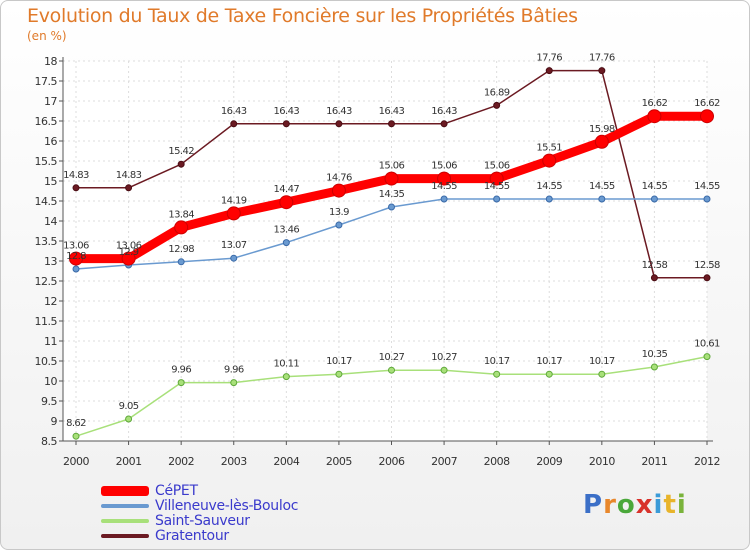 The width and height of the screenshot is (750, 550). Describe the element at coordinates (129, 246) in the screenshot. I see `data-label: 13.06` at that location.